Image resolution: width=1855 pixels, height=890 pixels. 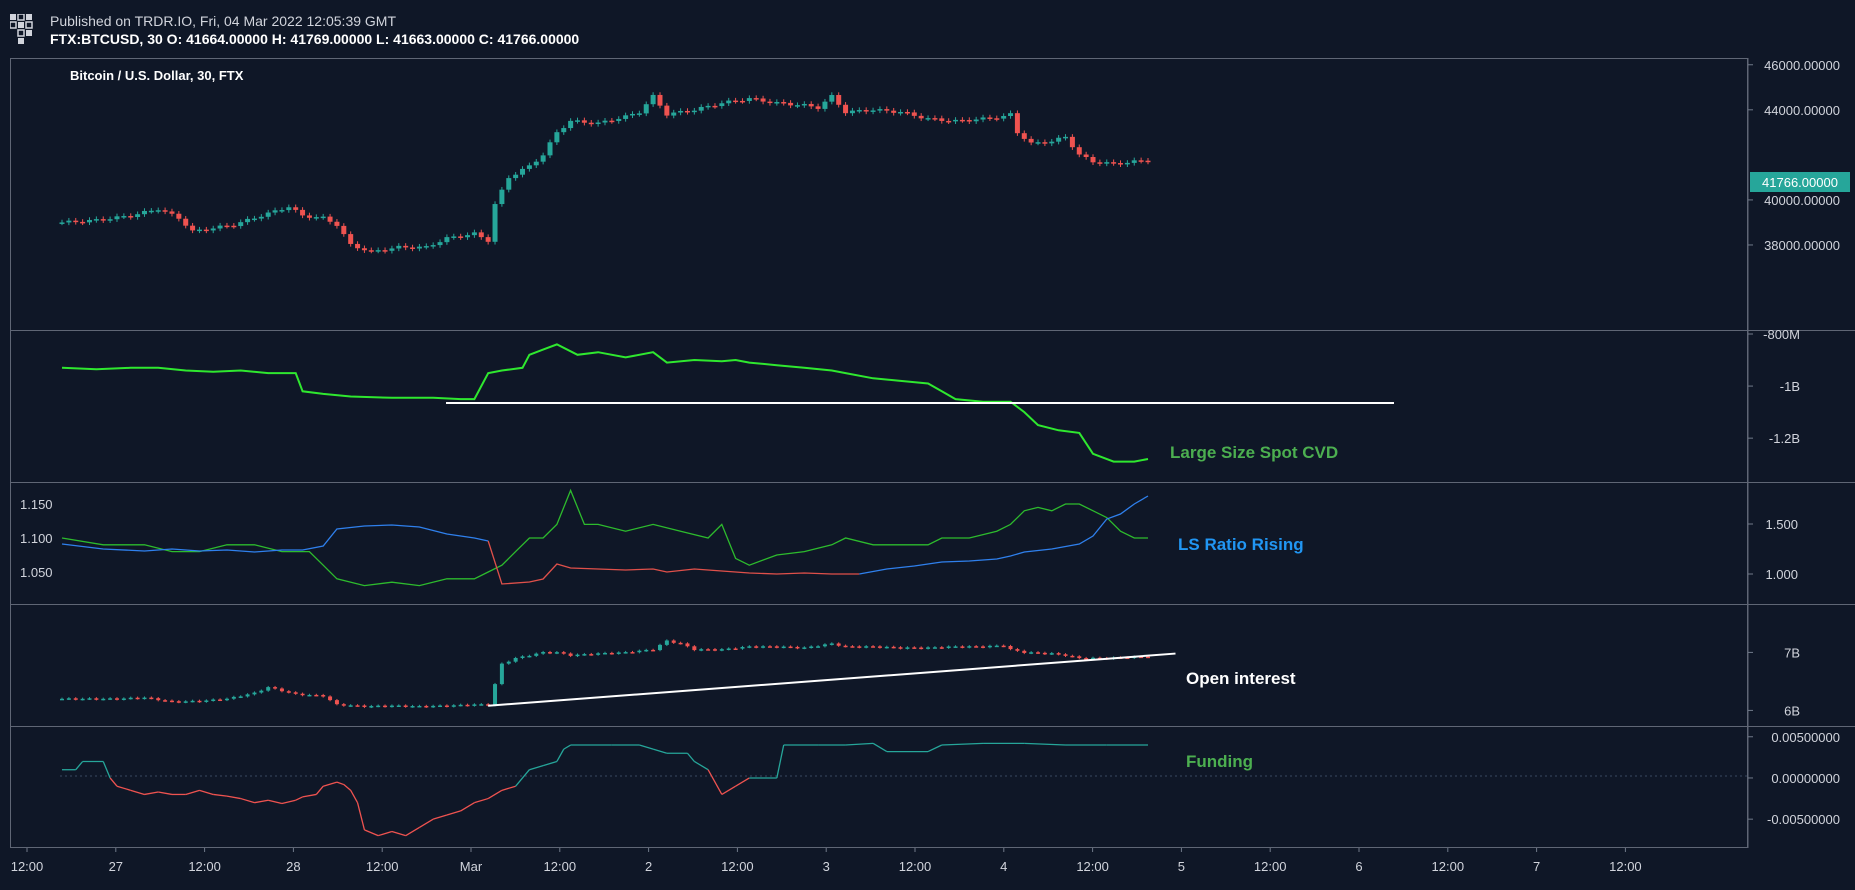 What do you see at coordinates (1536, 866) in the screenshot?
I see `time-tick-label: 7` at bounding box center [1536, 866].